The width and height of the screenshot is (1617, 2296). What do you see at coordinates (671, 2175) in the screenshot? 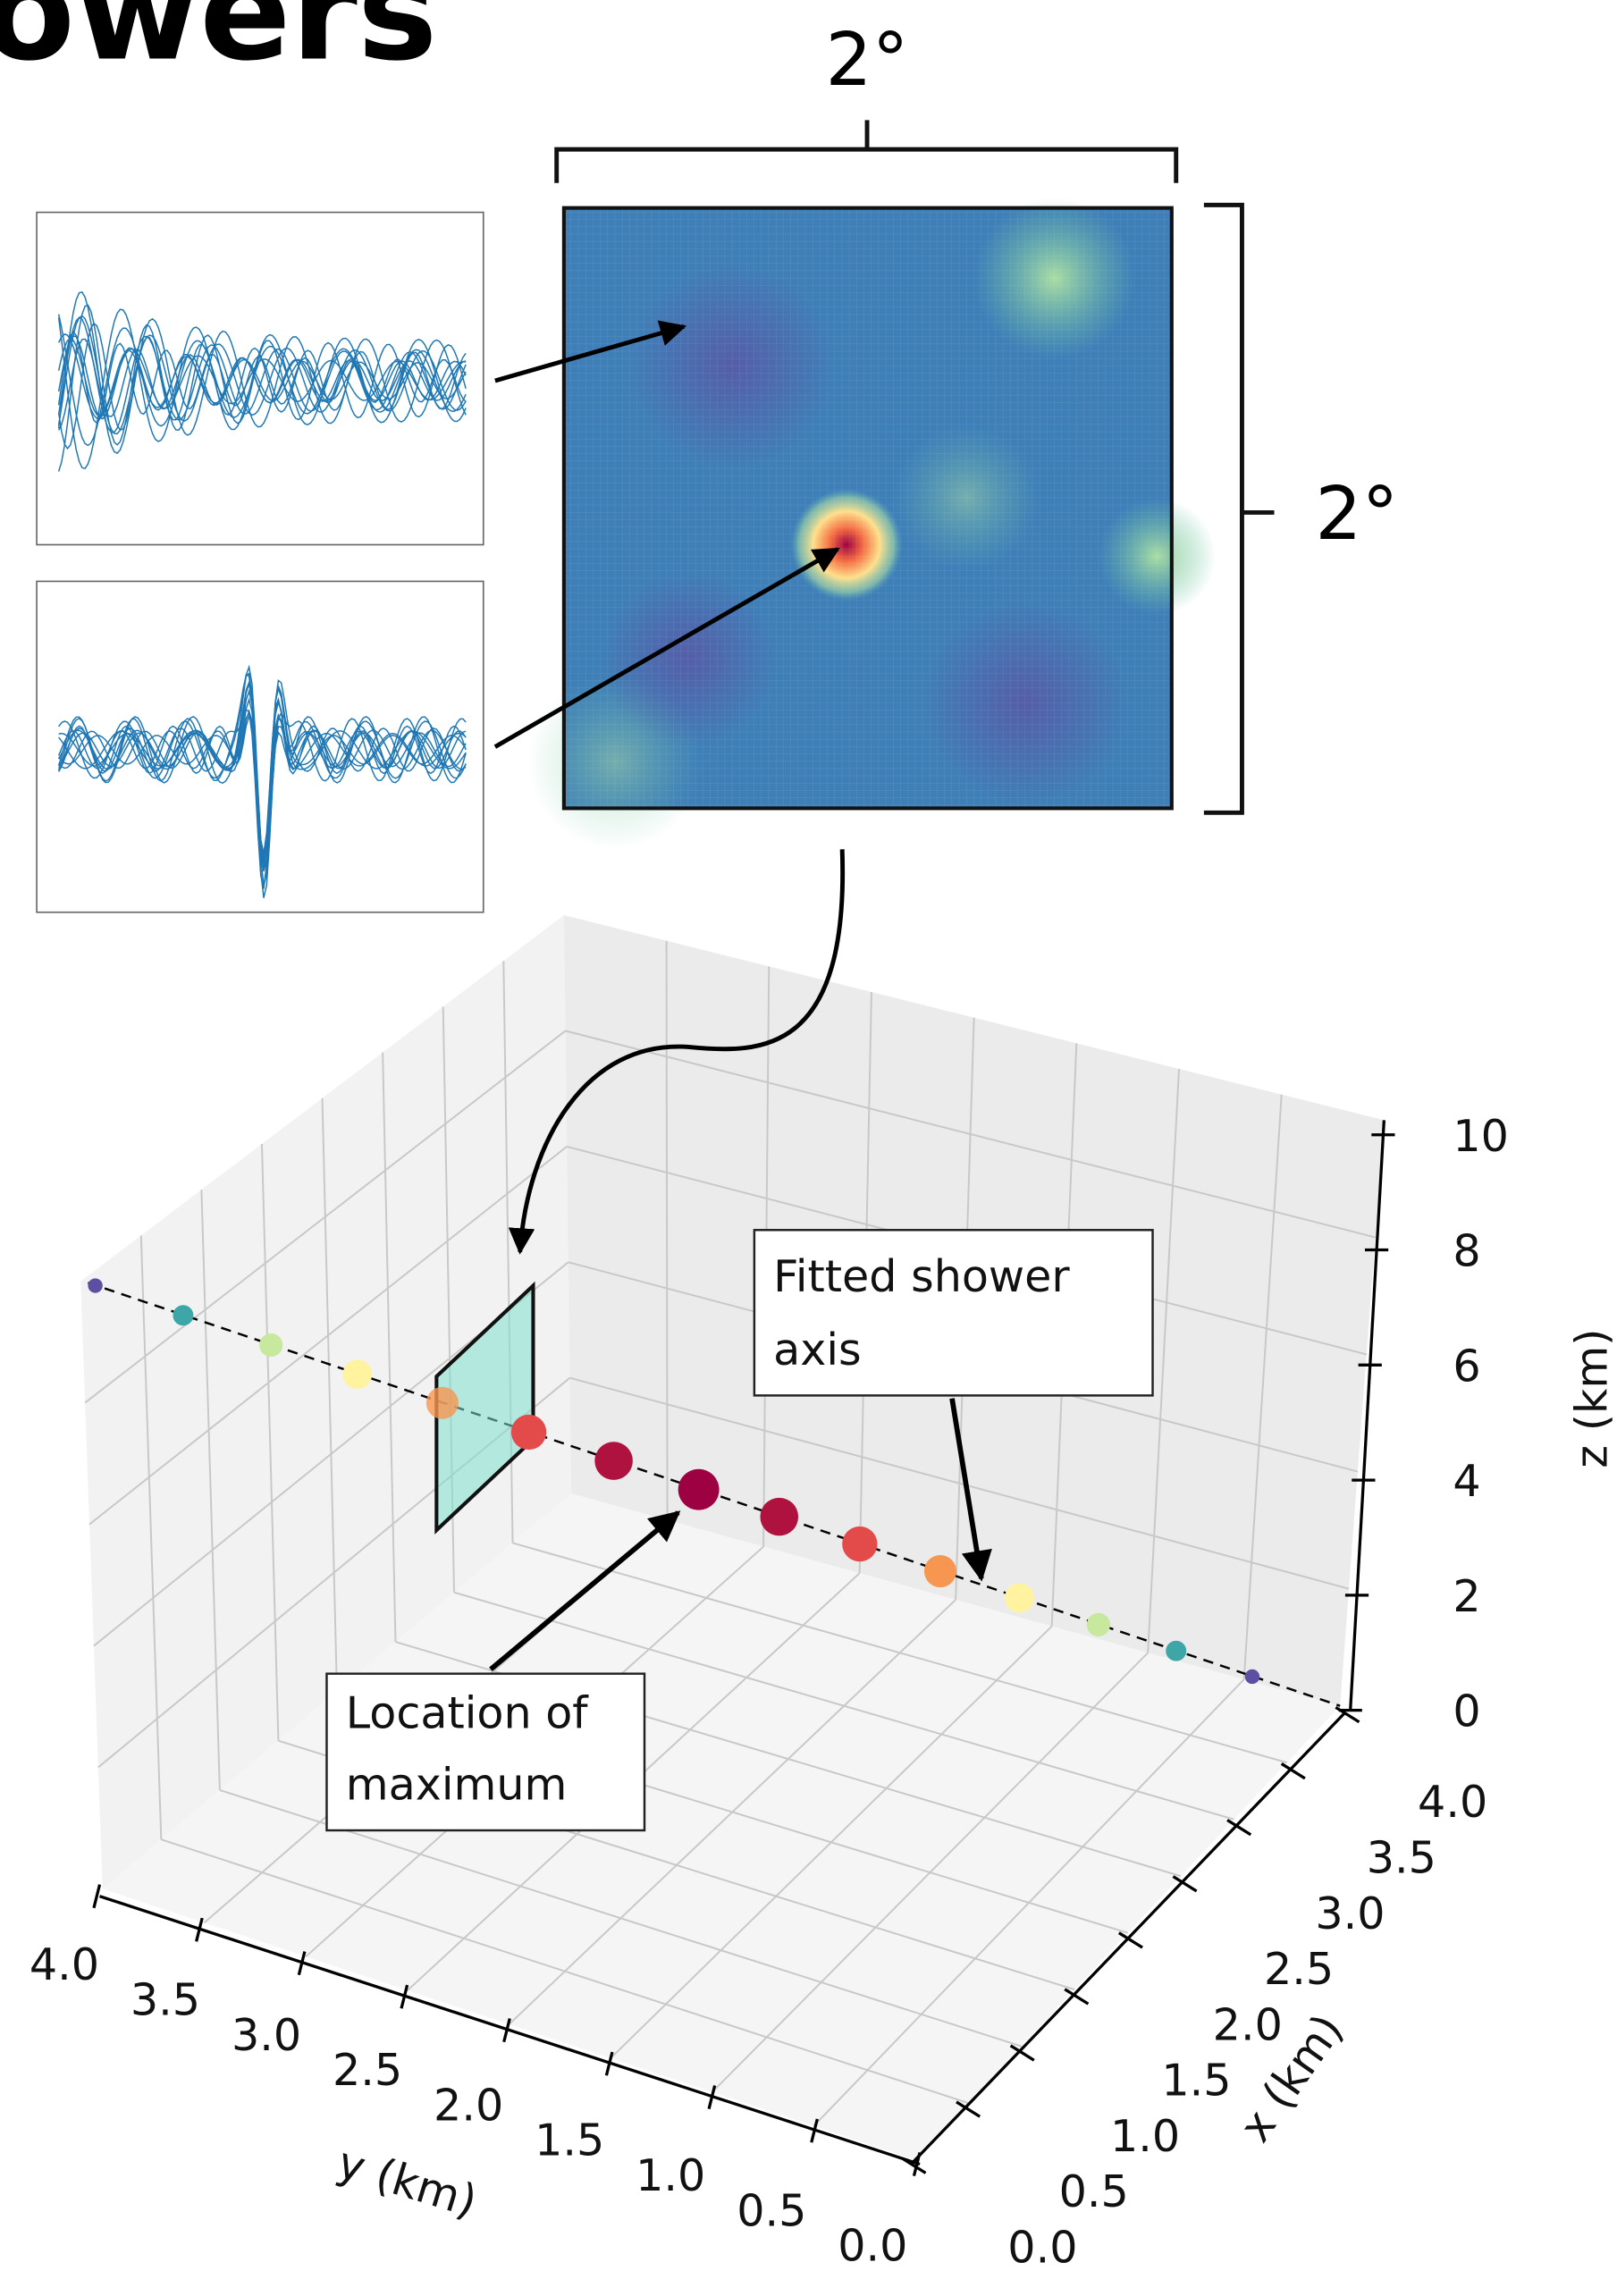
I see `y-tick-label: 1.0` at bounding box center [671, 2175].